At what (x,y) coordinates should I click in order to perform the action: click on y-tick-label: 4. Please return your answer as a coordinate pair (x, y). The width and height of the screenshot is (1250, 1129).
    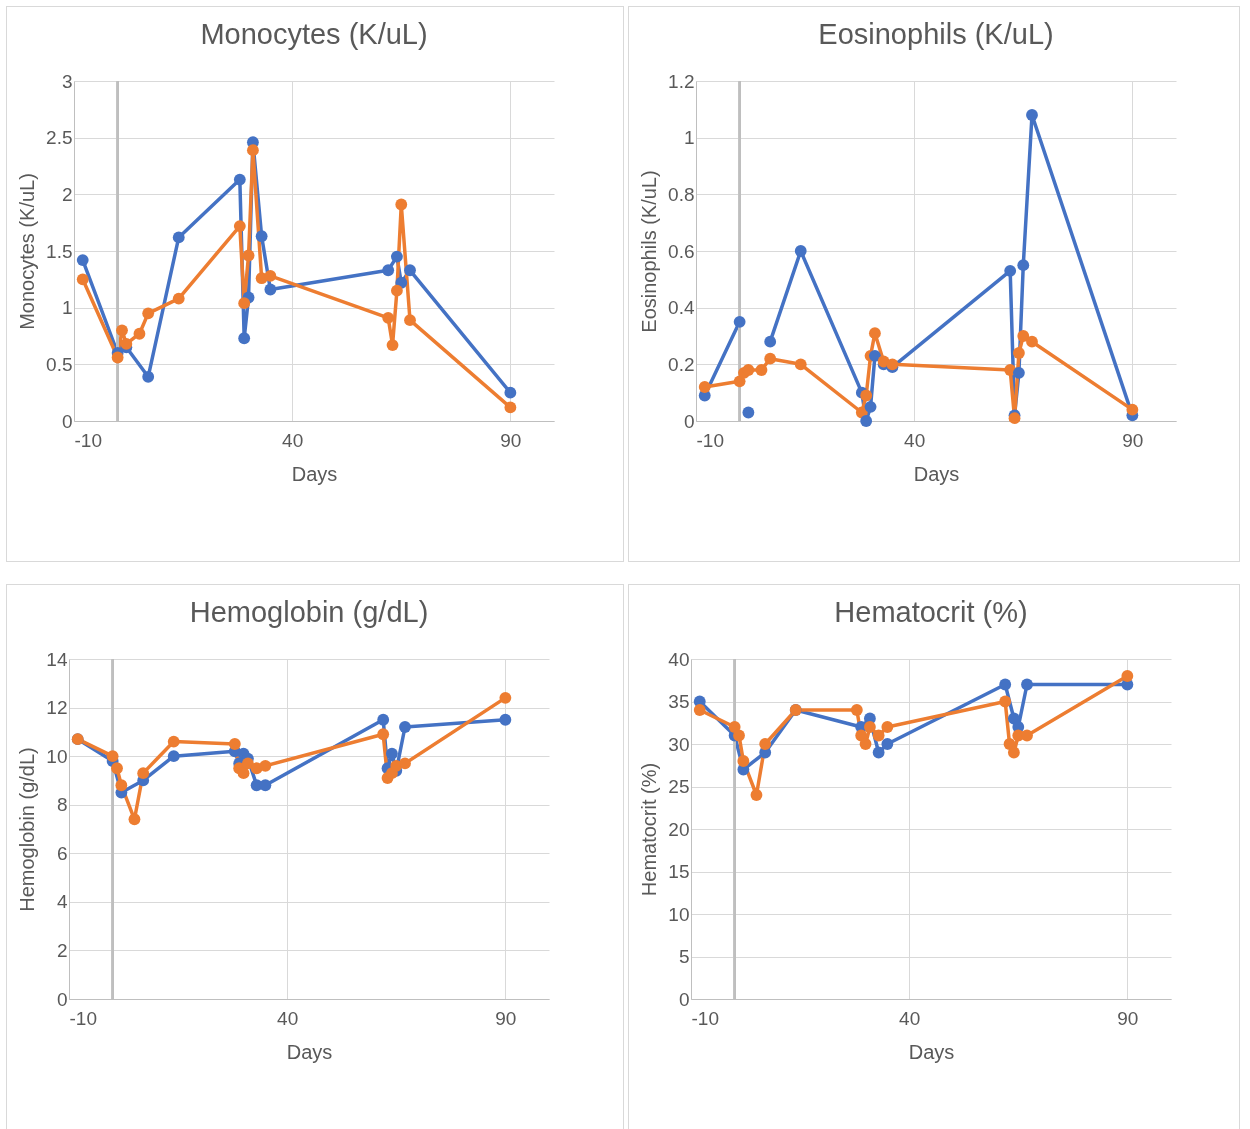
    Looking at the image, I should click on (62, 902).